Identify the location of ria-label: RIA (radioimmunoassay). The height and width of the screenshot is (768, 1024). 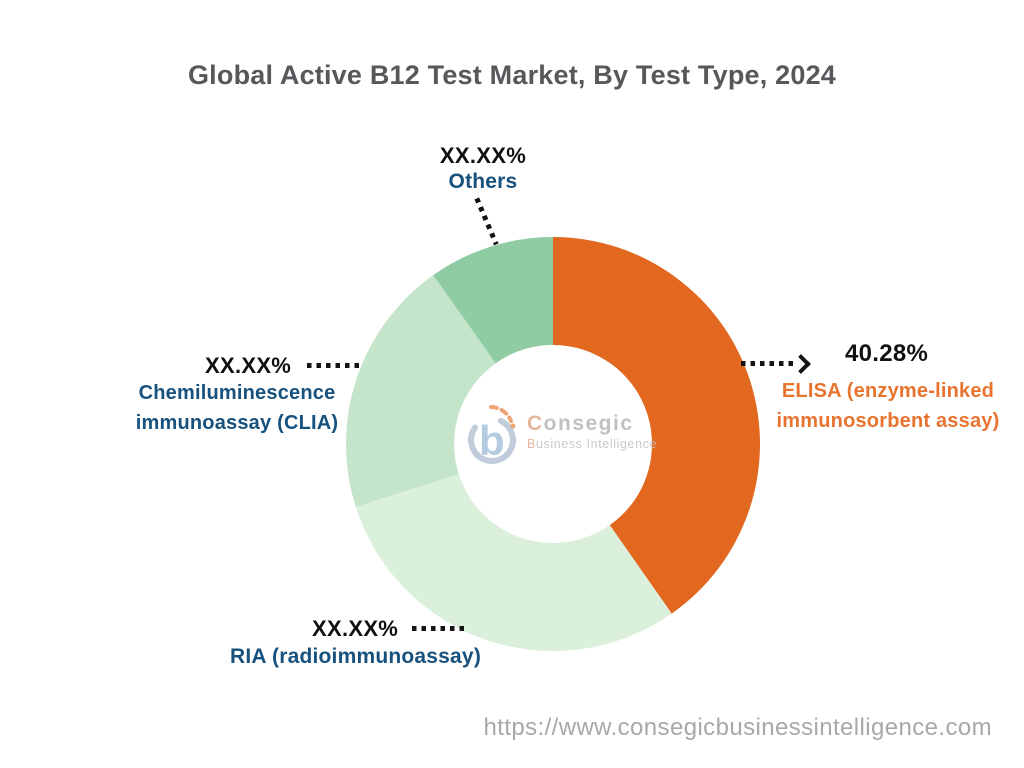
(356, 656).